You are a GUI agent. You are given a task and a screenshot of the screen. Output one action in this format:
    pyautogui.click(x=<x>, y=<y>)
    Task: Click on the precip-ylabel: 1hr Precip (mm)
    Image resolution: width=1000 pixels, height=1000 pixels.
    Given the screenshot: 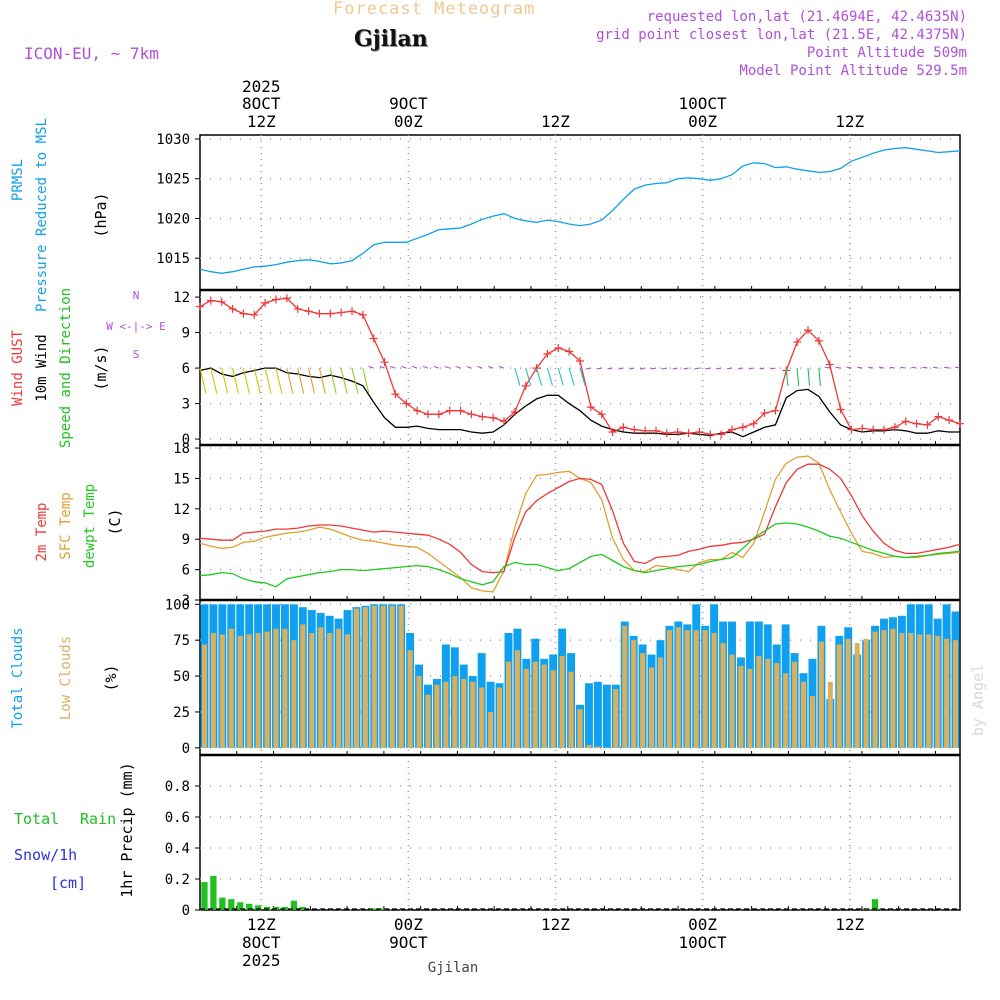 What is the action you would take?
    pyautogui.click(x=127, y=829)
    